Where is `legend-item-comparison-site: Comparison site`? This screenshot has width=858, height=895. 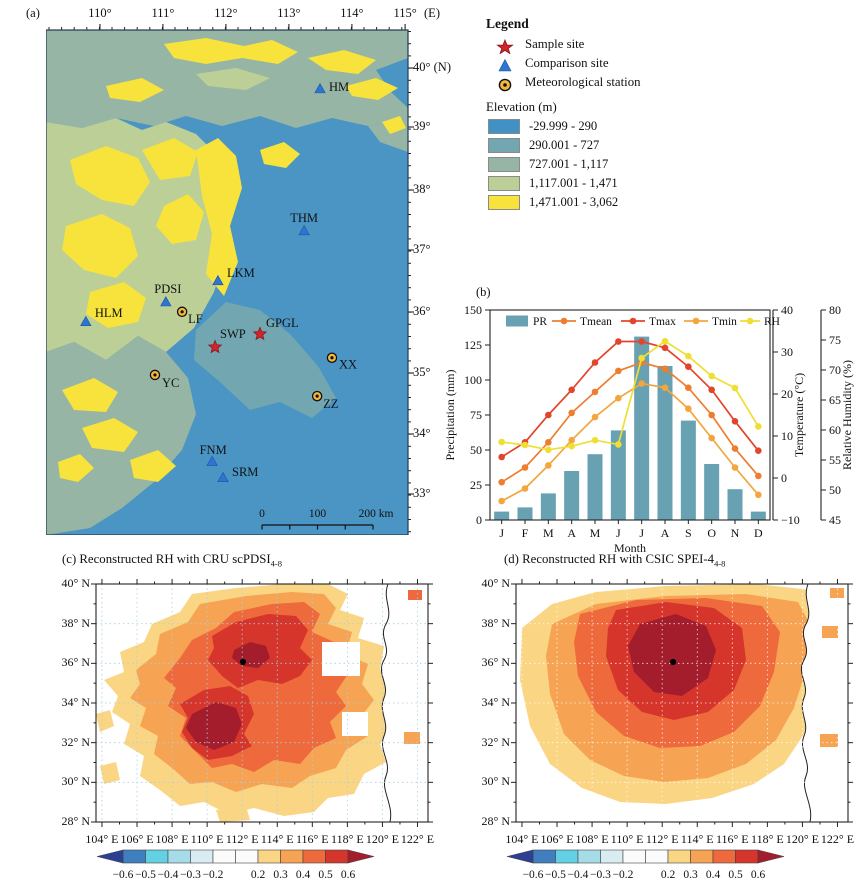 legend-item-comparison-site: Comparison site is located at coordinates (607, 64).